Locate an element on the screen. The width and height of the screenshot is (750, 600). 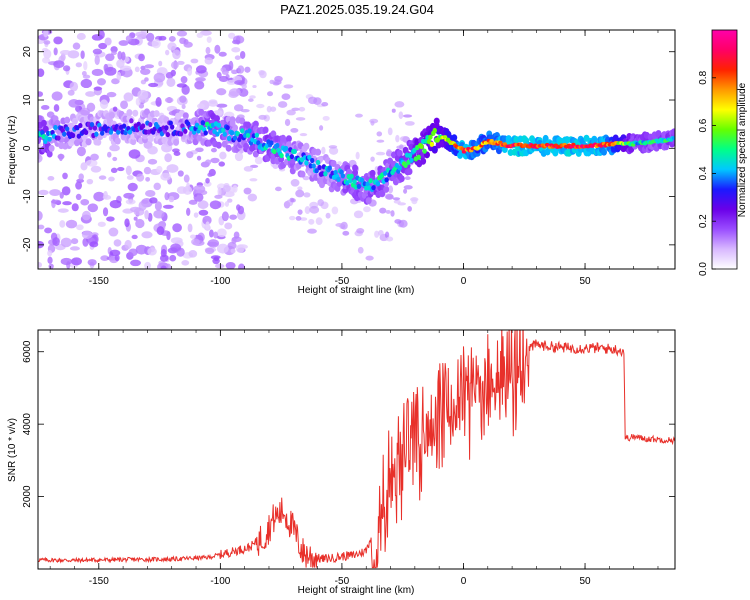
snr-y-tick-label: 6000 is located at coordinates (27, 351).